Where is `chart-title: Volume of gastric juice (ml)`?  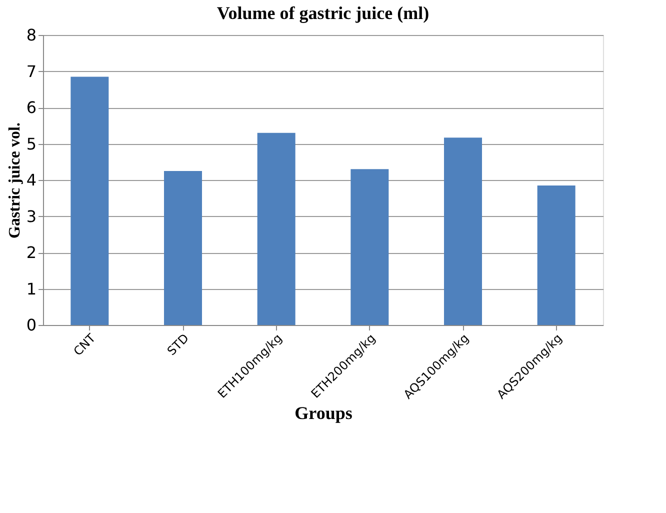 chart-title: Volume of gastric juice (ml) is located at coordinates (323, 13).